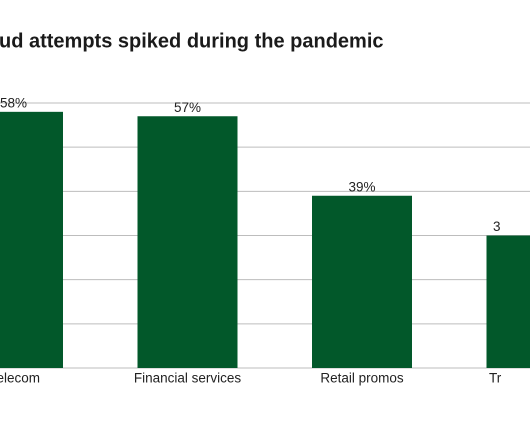 This screenshot has width=530, height=442. Describe the element at coordinates (188, 378) in the screenshot. I see `x-tick-label: Financial services` at that location.